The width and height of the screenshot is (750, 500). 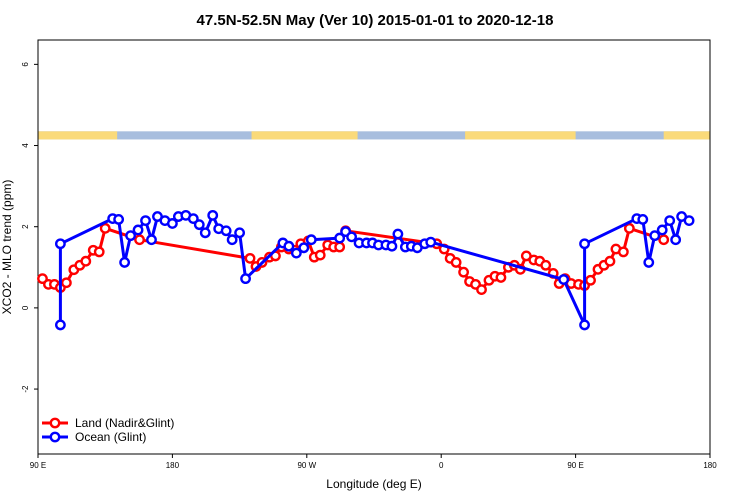 What do you see at coordinates (124, 423) in the screenshot?
I see `legend-land-label: Land (Nadir&Glint)` at bounding box center [124, 423].